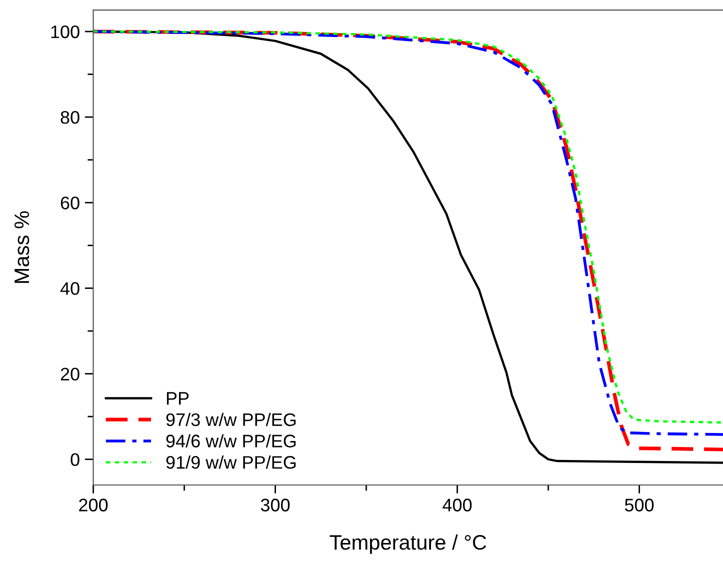  What do you see at coordinates (65, 31) in the screenshot?
I see `y-tick-label: 100` at bounding box center [65, 31].